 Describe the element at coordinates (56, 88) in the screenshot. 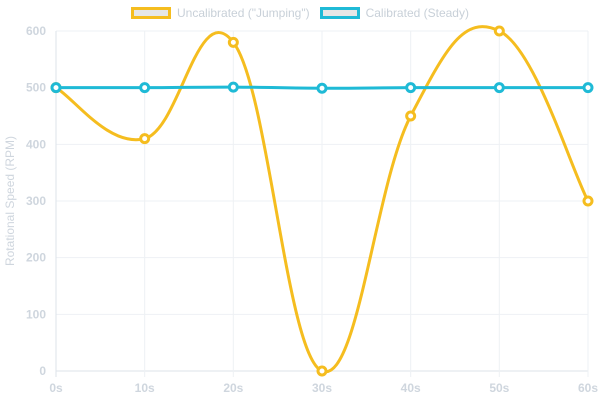

I see `data-point-0s` at that location.